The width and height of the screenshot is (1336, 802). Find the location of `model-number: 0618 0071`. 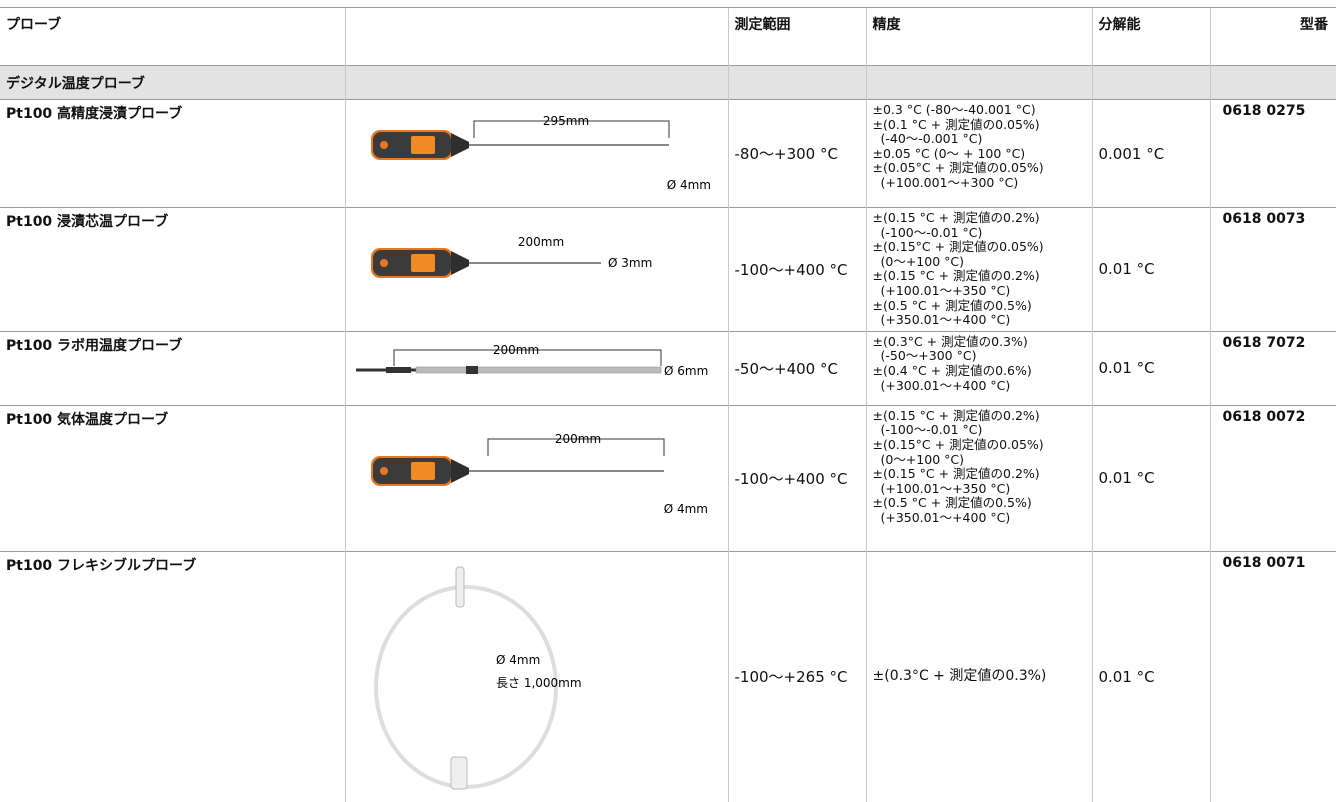

model-number: 0618 0071 is located at coordinates (1272, 676).